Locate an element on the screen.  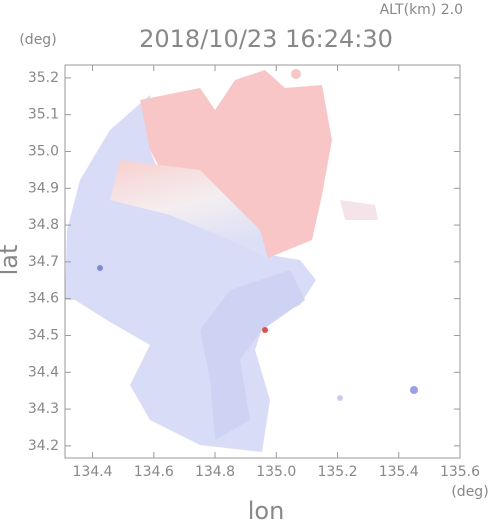
x-tick-label: 135.6 is located at coordinates (460, 472).